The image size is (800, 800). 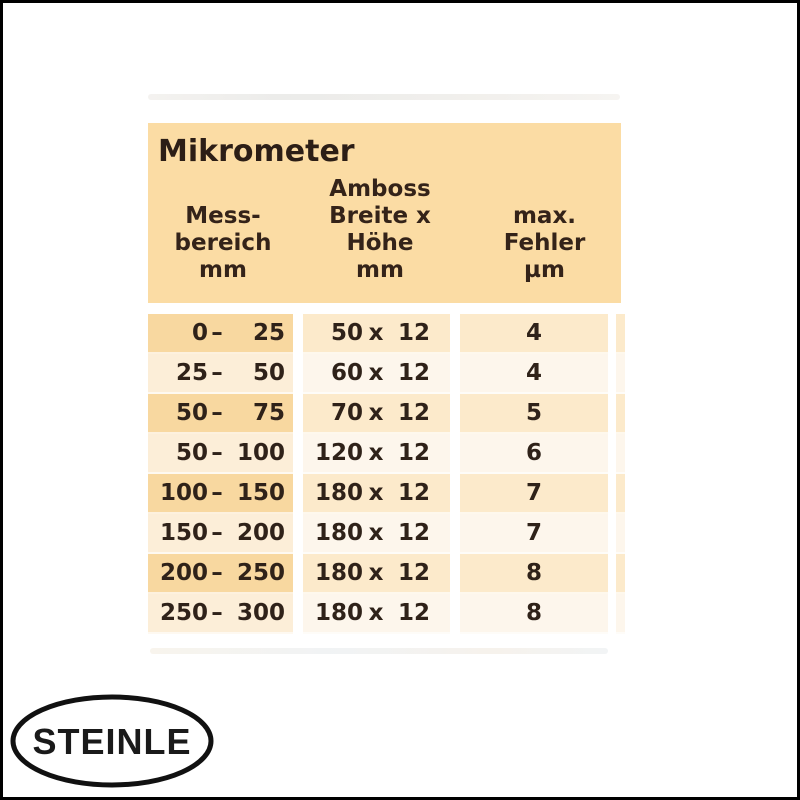 What do you see at coordinates (380, 243) in the screenshot?
I see `column-header-line: Höhe` at bounding box center [380, 243].